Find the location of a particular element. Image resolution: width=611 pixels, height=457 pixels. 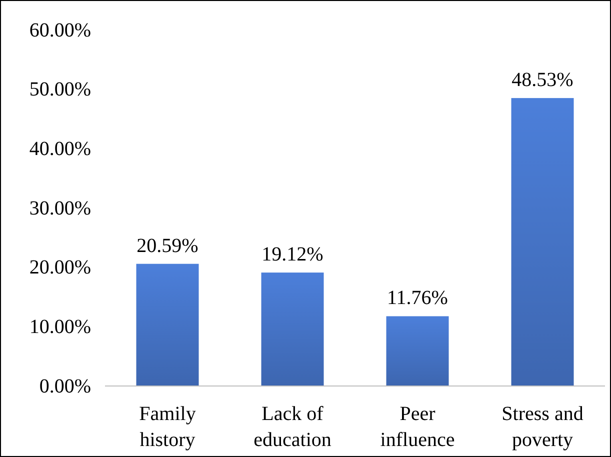

y-tick-label: 40.00% is located at coordinates (60, 149).